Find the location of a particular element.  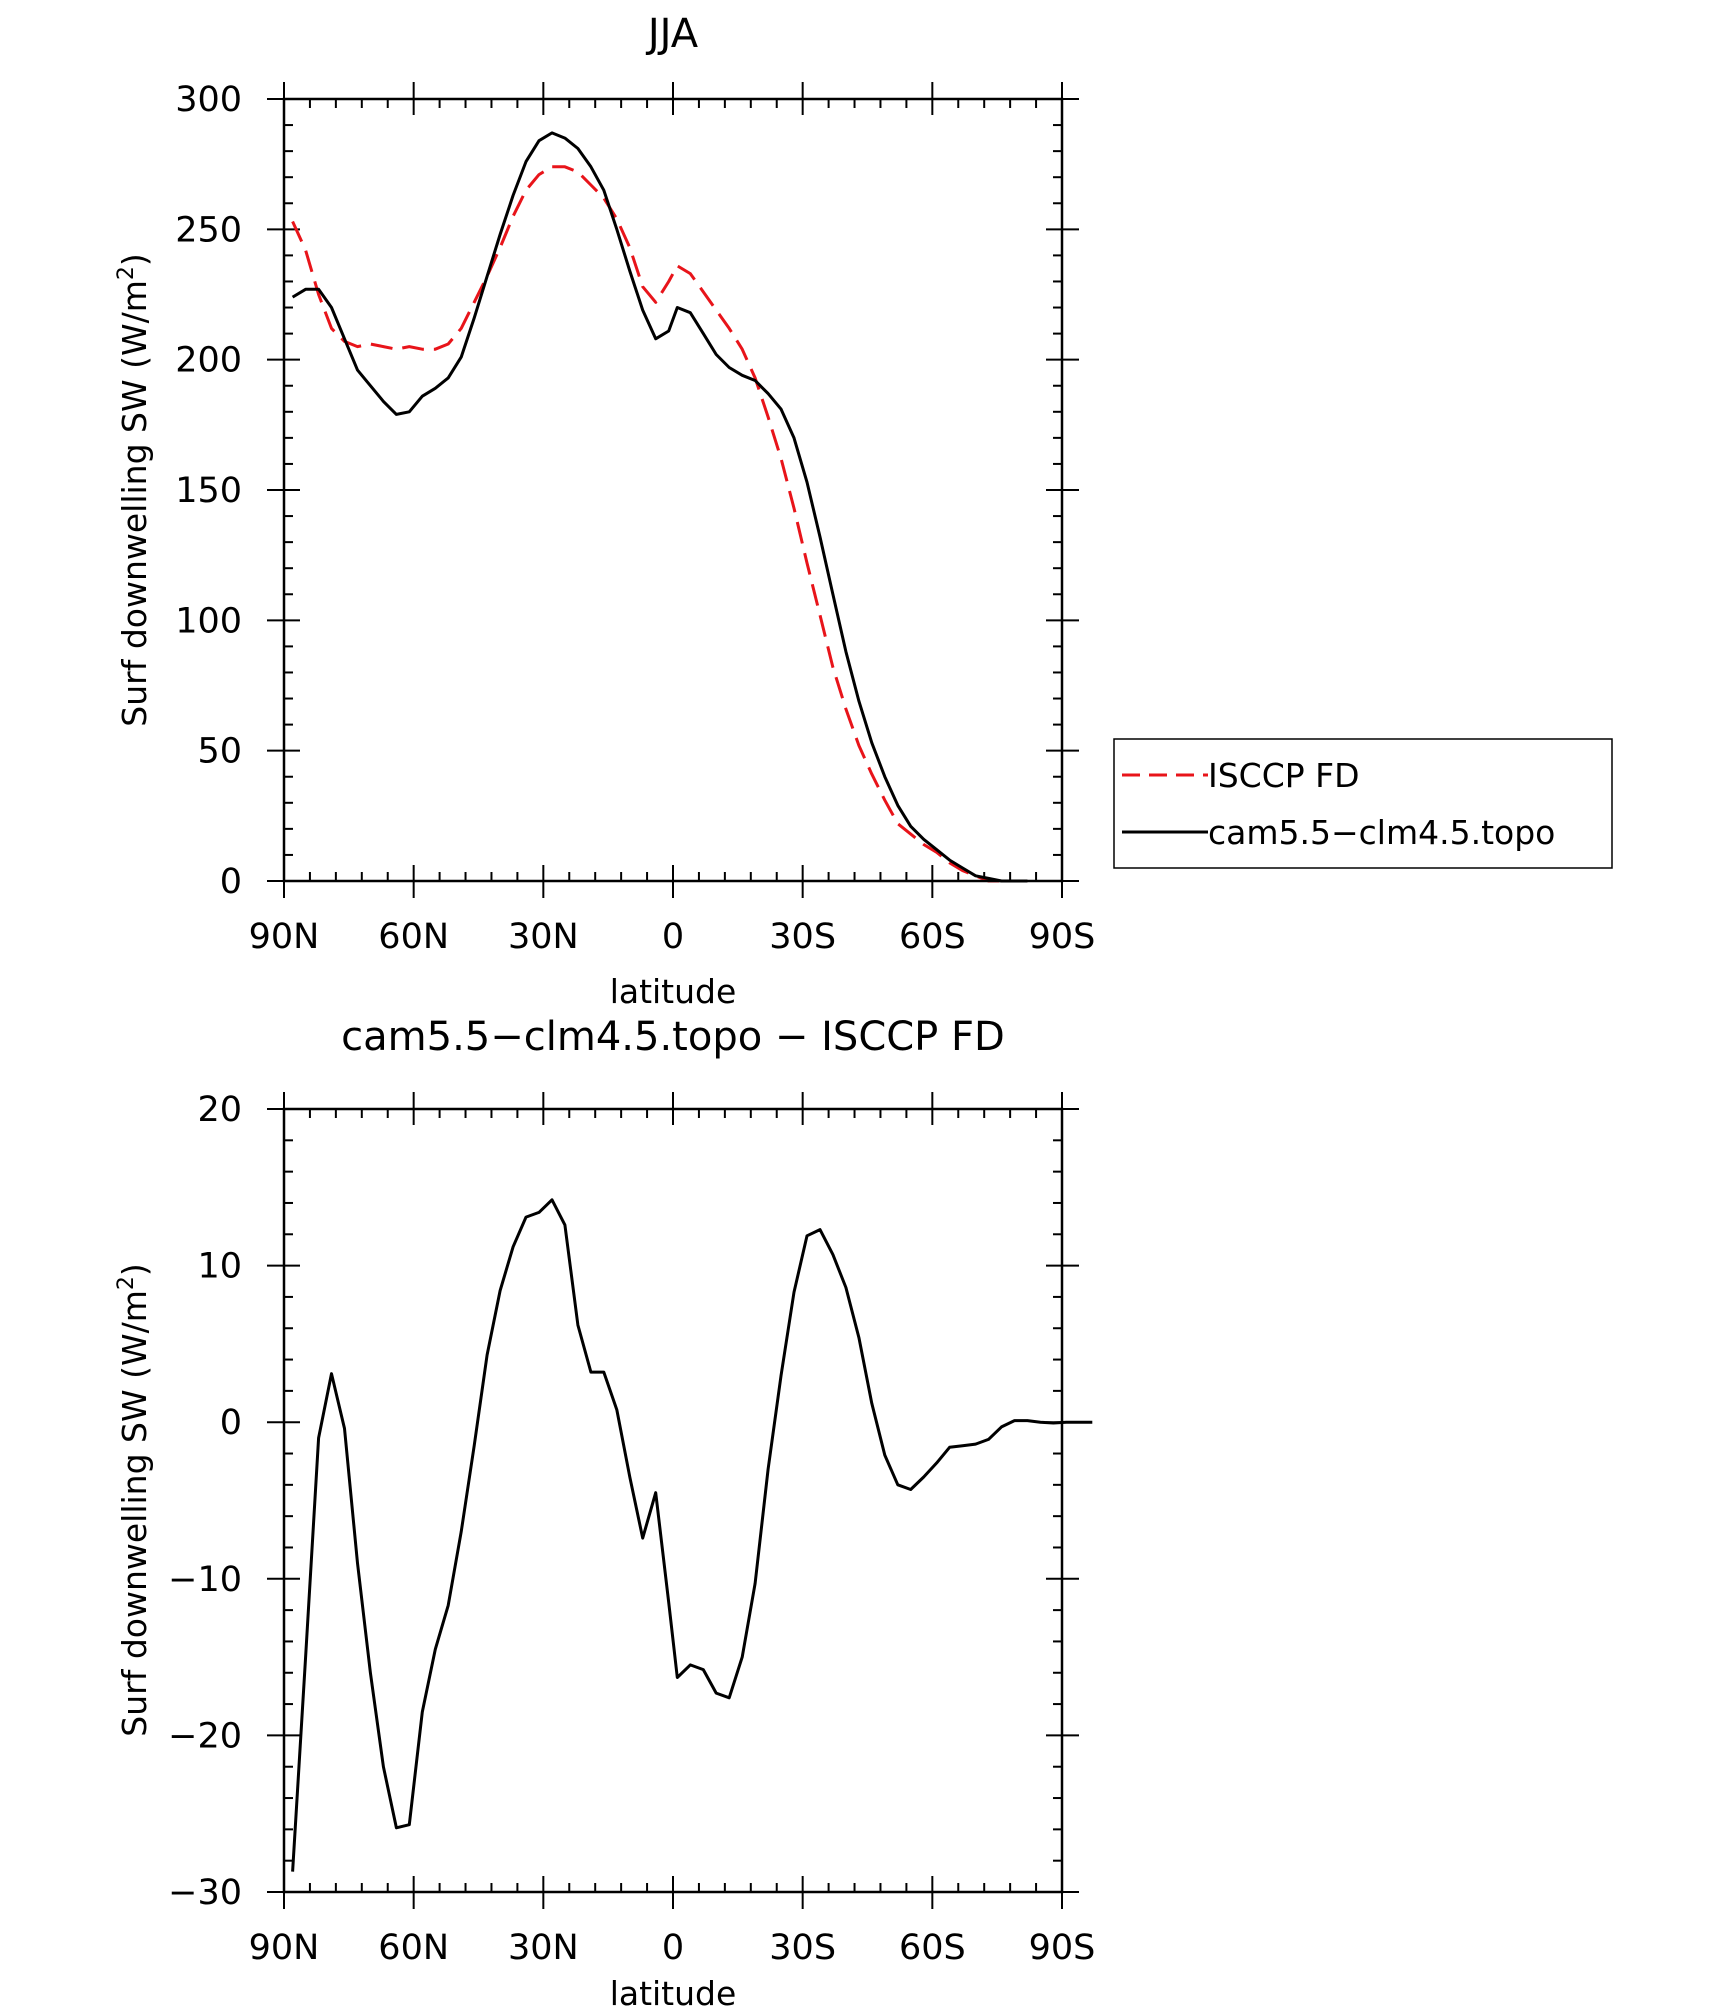

bottom-x-tick-labels: 90N 60N 30N 0 30S 60S 90S is located at coordinates (672, 1948).